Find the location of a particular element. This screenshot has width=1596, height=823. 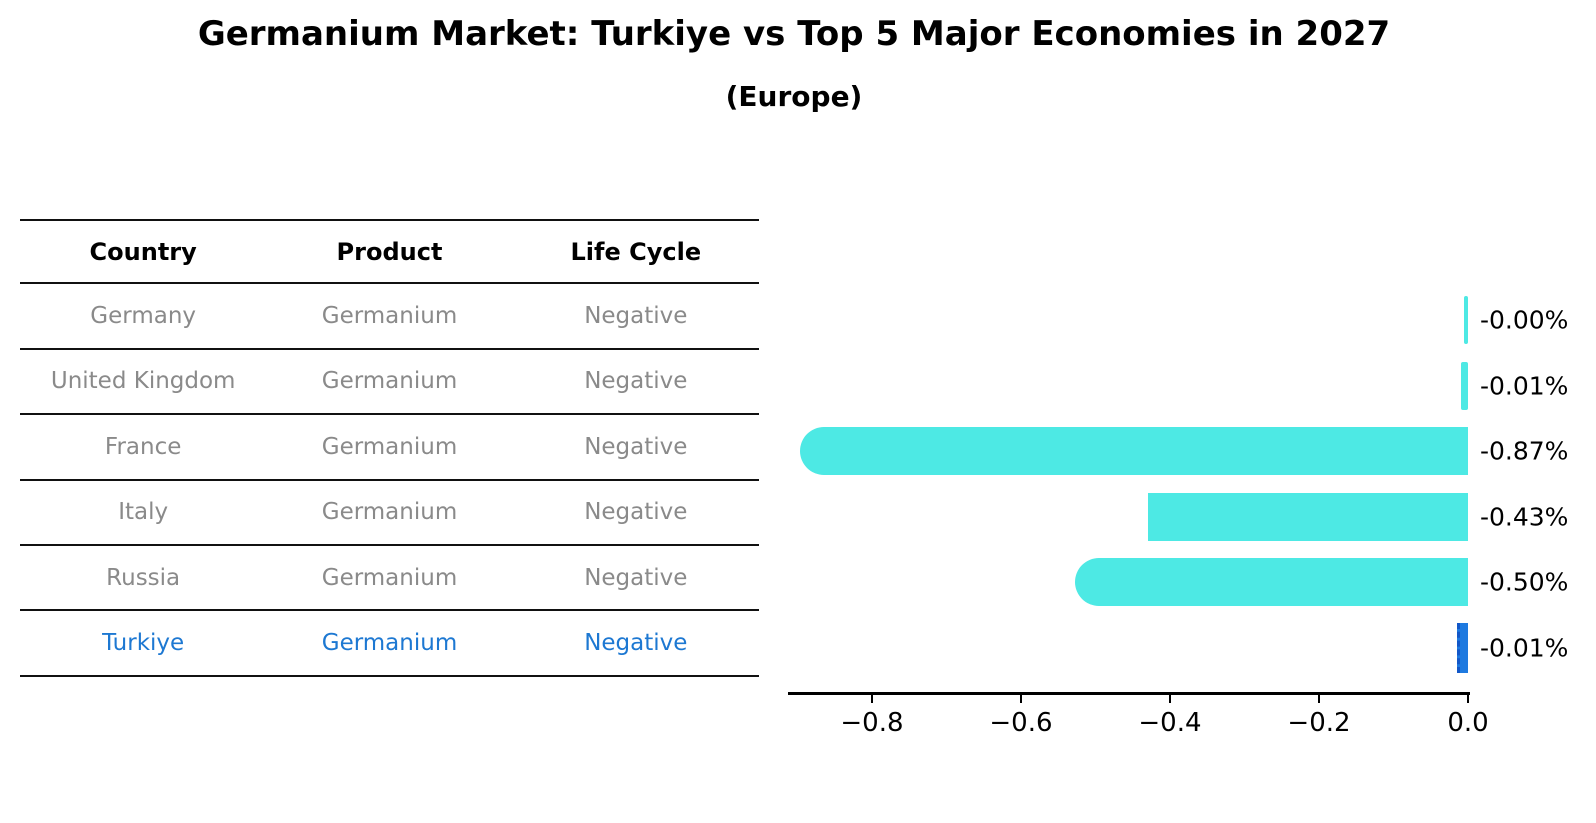

table-row: France Germanium Negative is located at coordinates (389, 448).